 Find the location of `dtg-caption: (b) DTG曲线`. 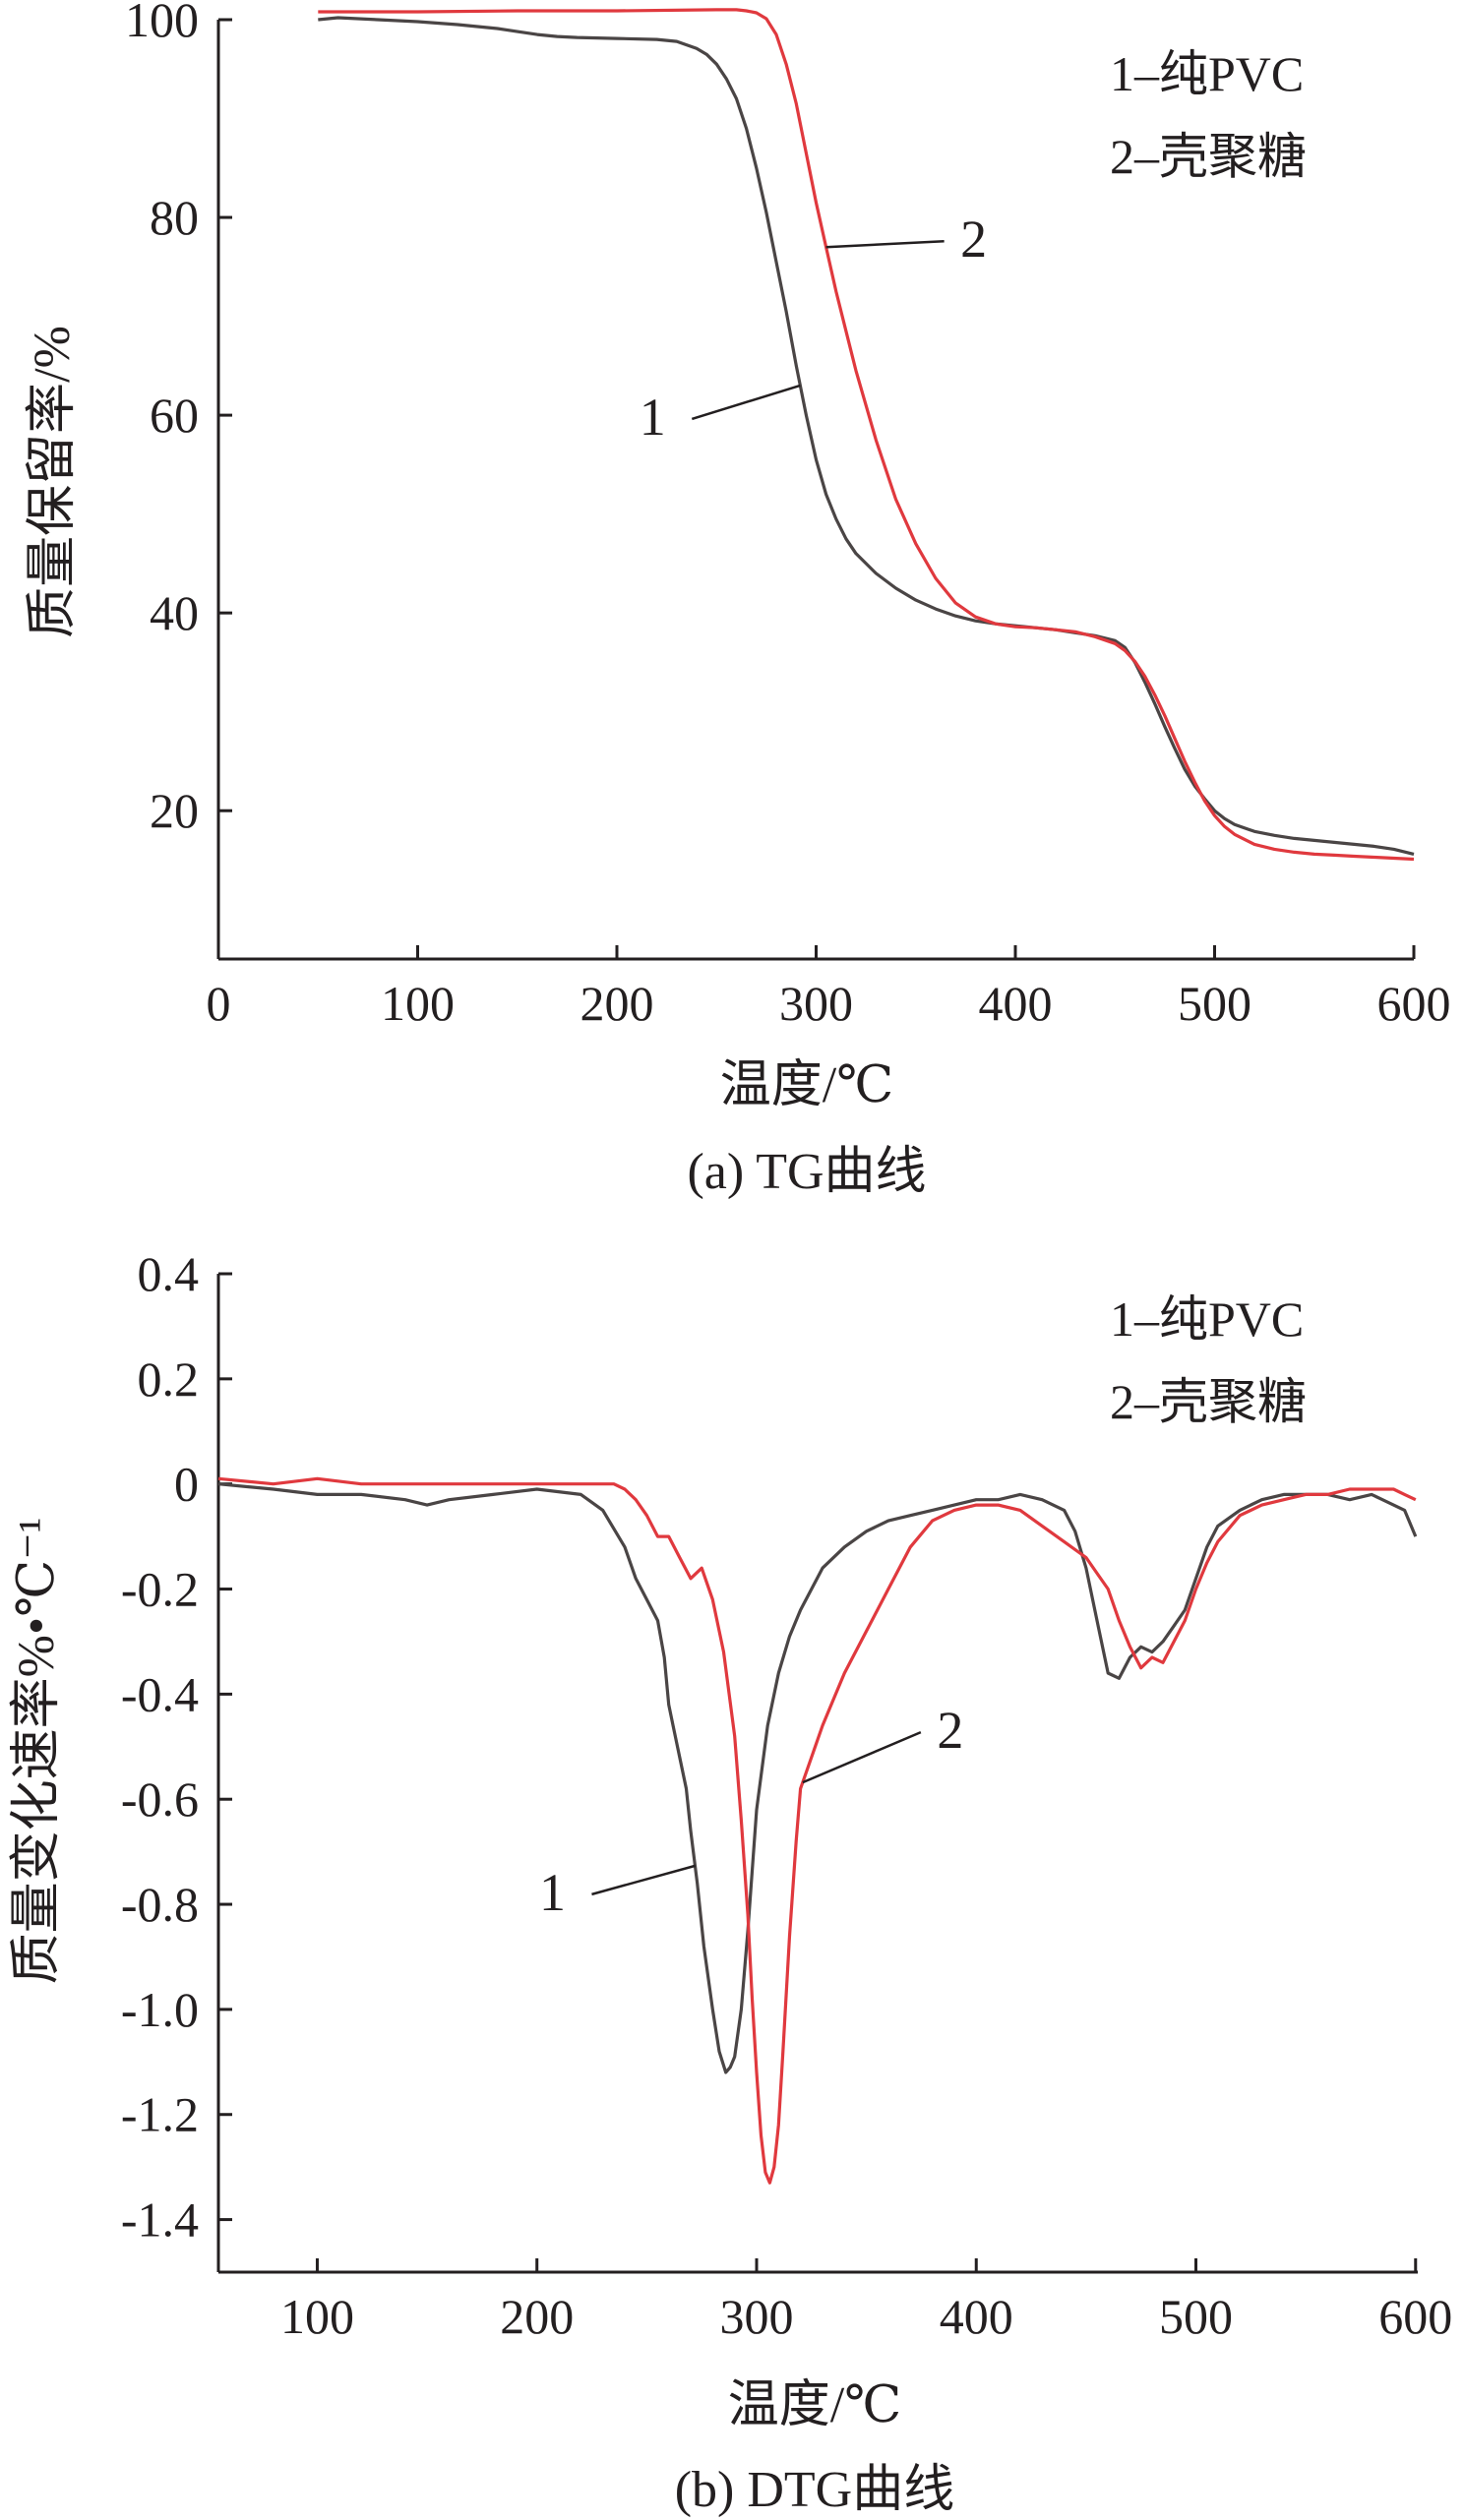

dtg-caption: (b) DTG曲线 is located at coordinates (815, 2490).